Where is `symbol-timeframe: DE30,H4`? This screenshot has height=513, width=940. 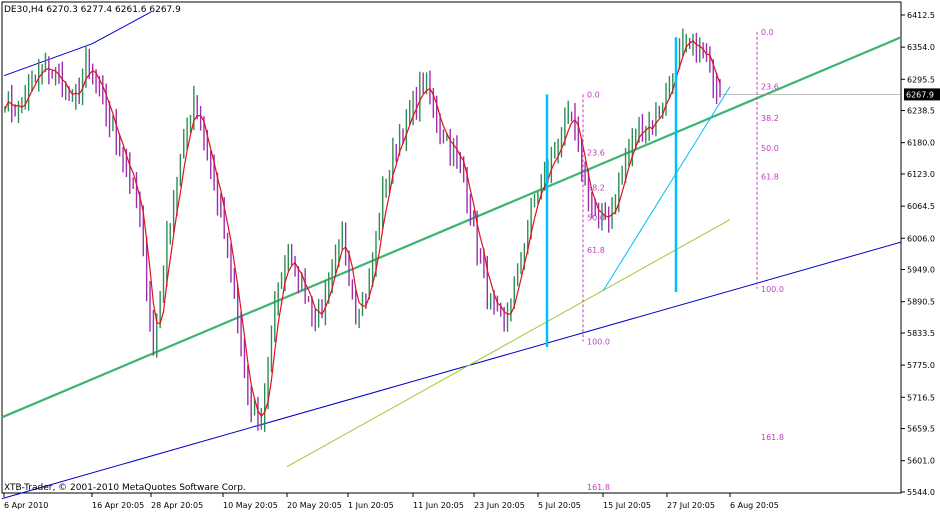 symbol-timeframe: DE30,H4 is located at coordinates (24, 10).